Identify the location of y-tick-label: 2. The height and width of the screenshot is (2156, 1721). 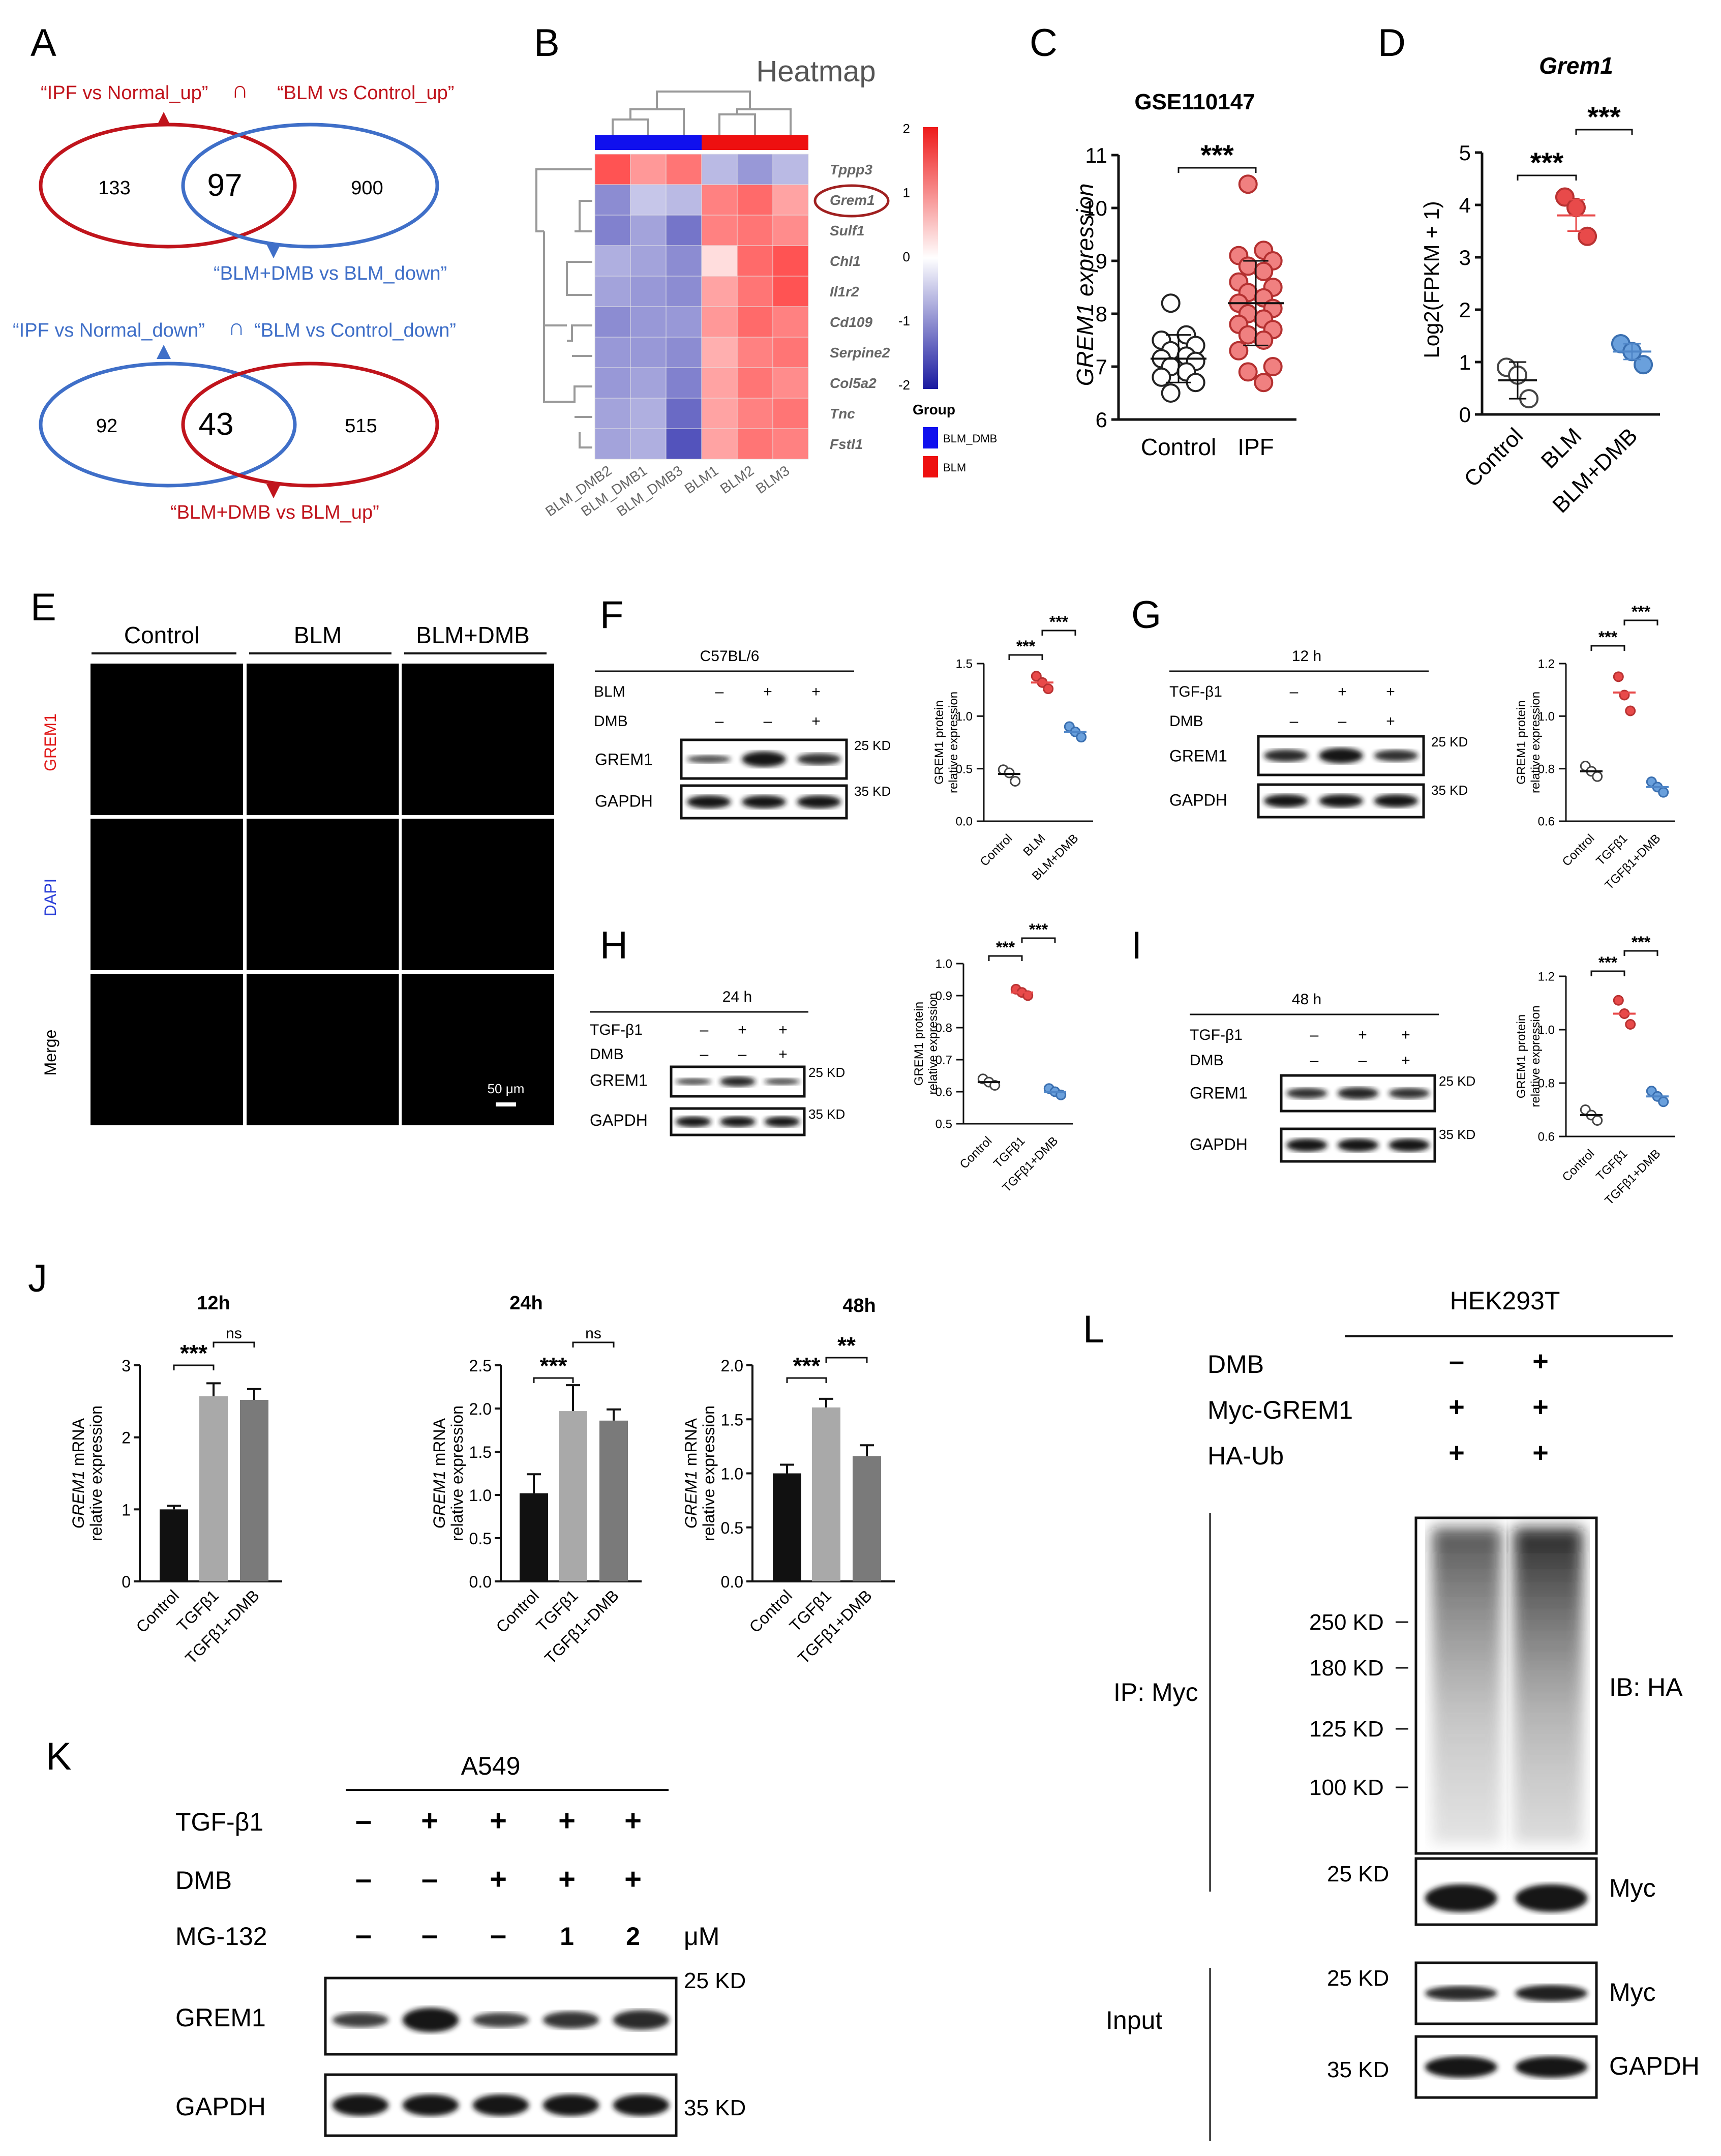
(126, 1438).